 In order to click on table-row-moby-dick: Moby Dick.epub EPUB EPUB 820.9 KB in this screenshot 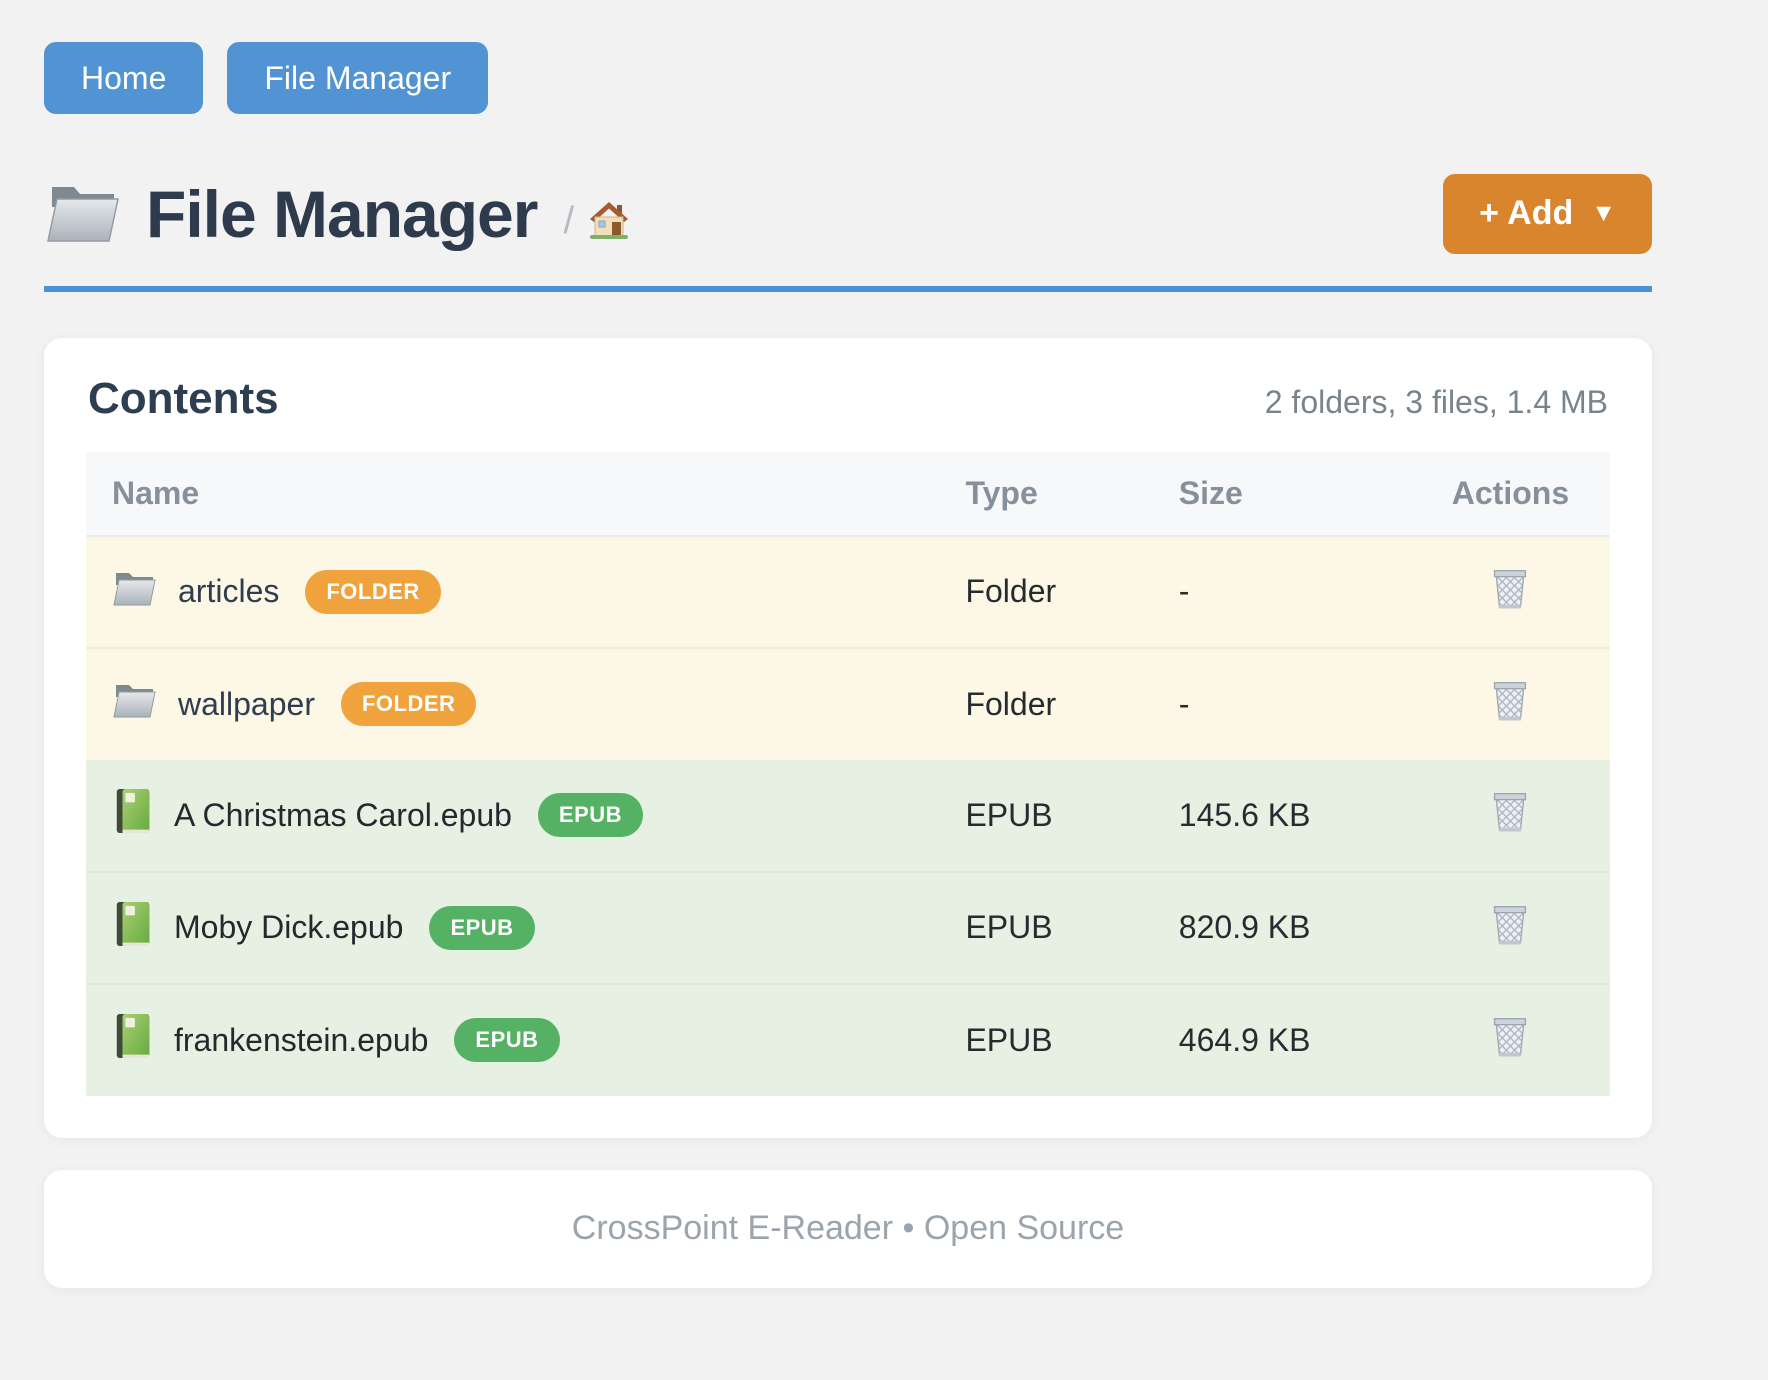, I will do `click(848, 927)`.